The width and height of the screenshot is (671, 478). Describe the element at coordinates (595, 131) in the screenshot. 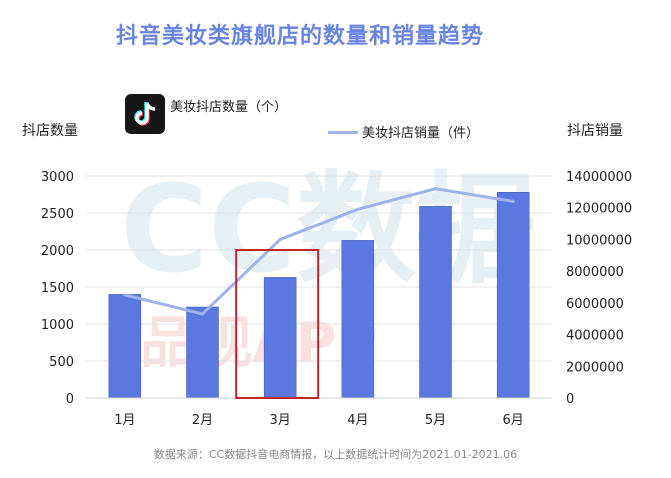

I see `right-axis-title: 抖店销量` at that location.